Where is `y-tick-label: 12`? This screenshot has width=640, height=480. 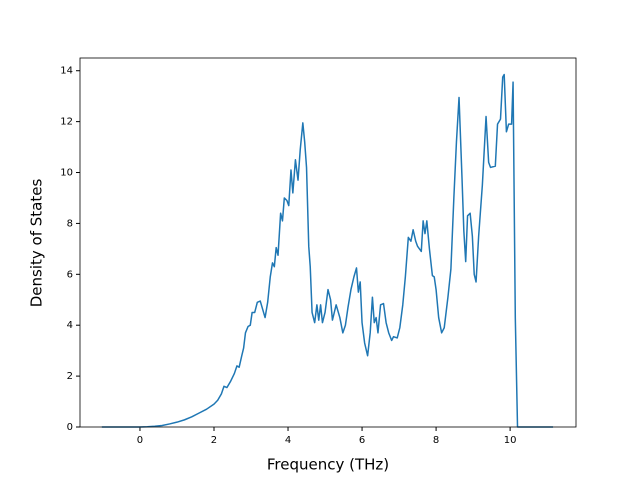 y-tick-label: 12 is located at coordinates (66, 122).